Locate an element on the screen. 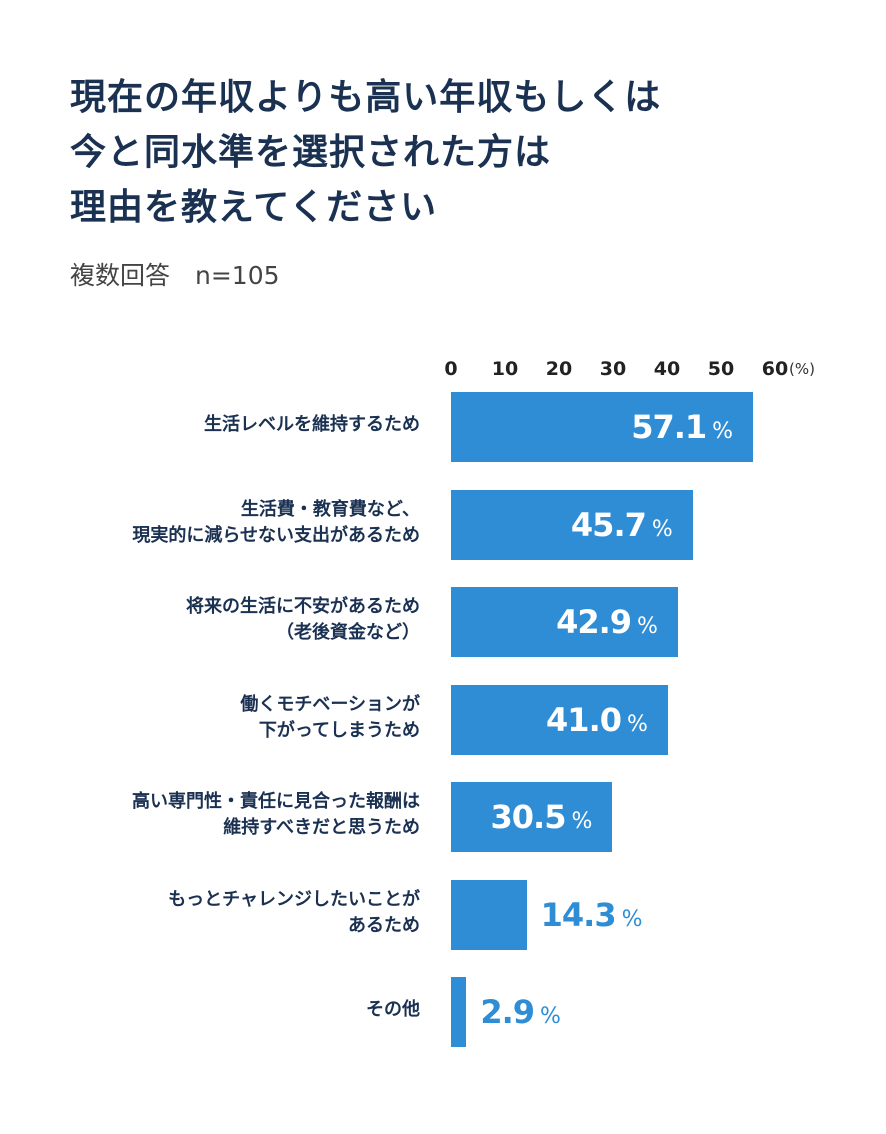 This screenshot has width=886, height=1134. x-tick-label: 10 is located at coordinates (505, 369).